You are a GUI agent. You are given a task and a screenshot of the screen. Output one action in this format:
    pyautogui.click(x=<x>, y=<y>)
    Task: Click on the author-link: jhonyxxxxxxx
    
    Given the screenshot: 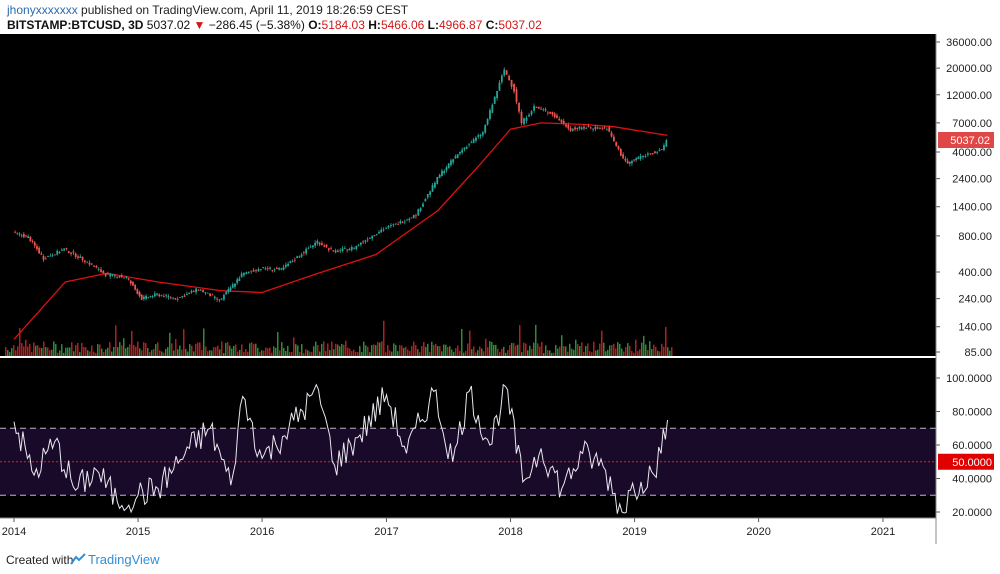 What is the action you would take?
    pyautogui.click(x=42, y=10)
    